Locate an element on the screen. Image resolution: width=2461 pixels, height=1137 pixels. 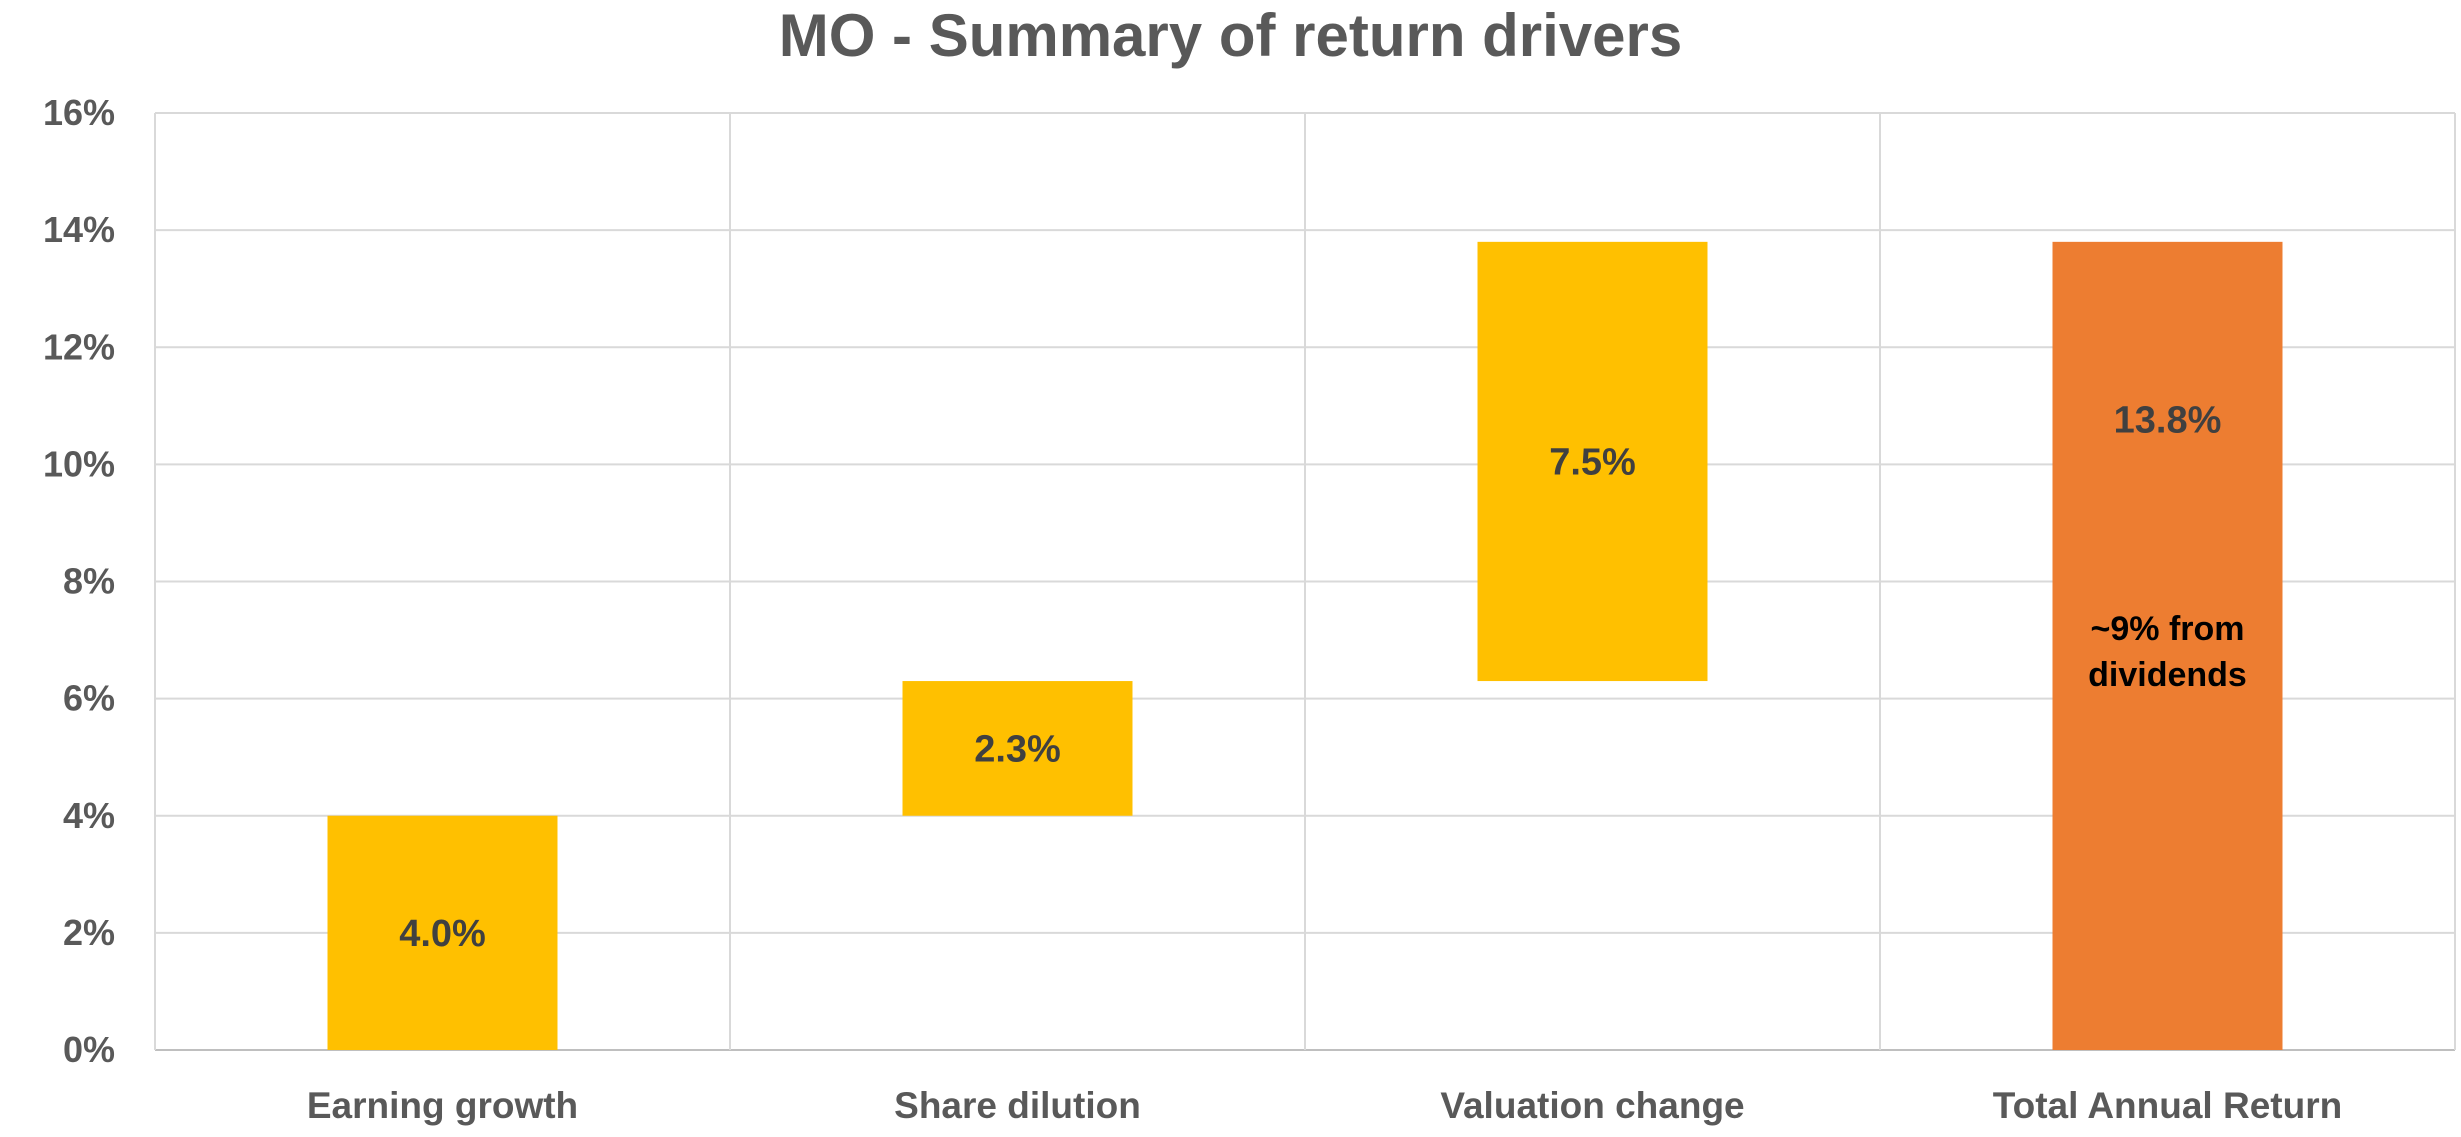
y-tick-label: 14% is located at coordinates (79, 229).